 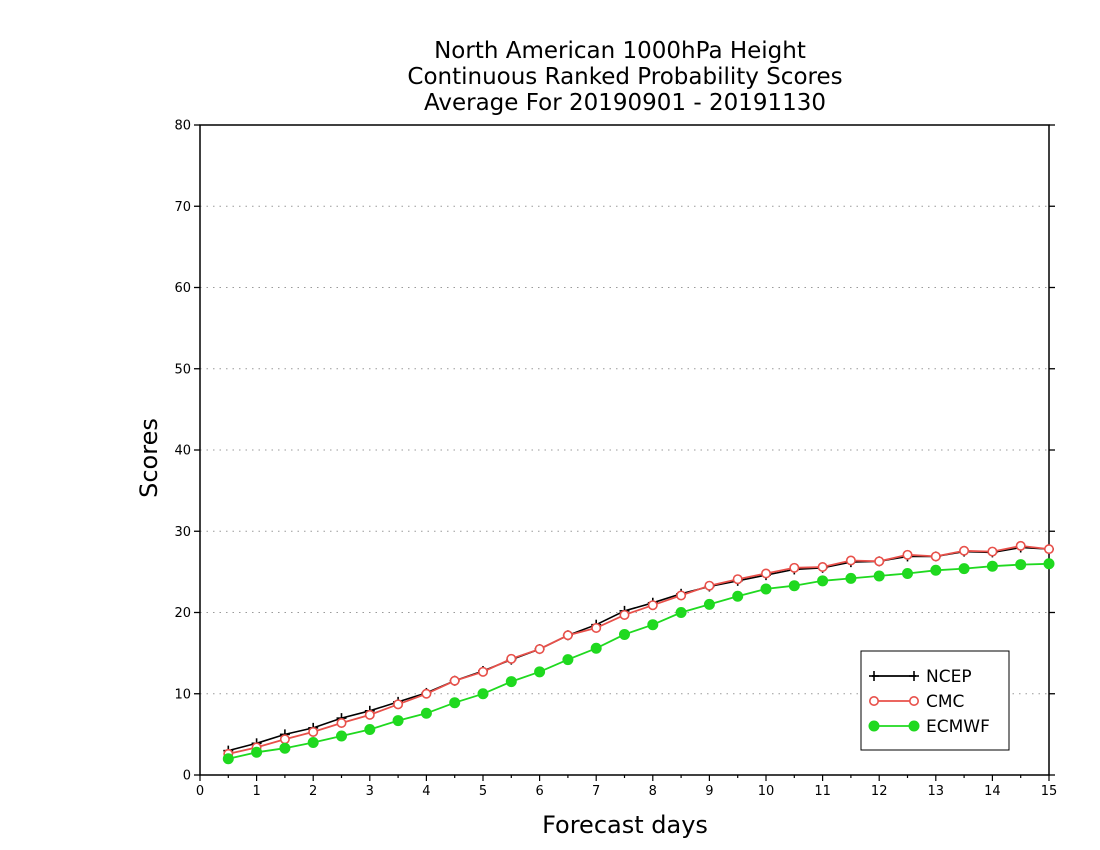 What do you see at coordinates (182, 207) in the screenshot?
I see `y-tick-label-70: 70` at bounding box center [182, 207].